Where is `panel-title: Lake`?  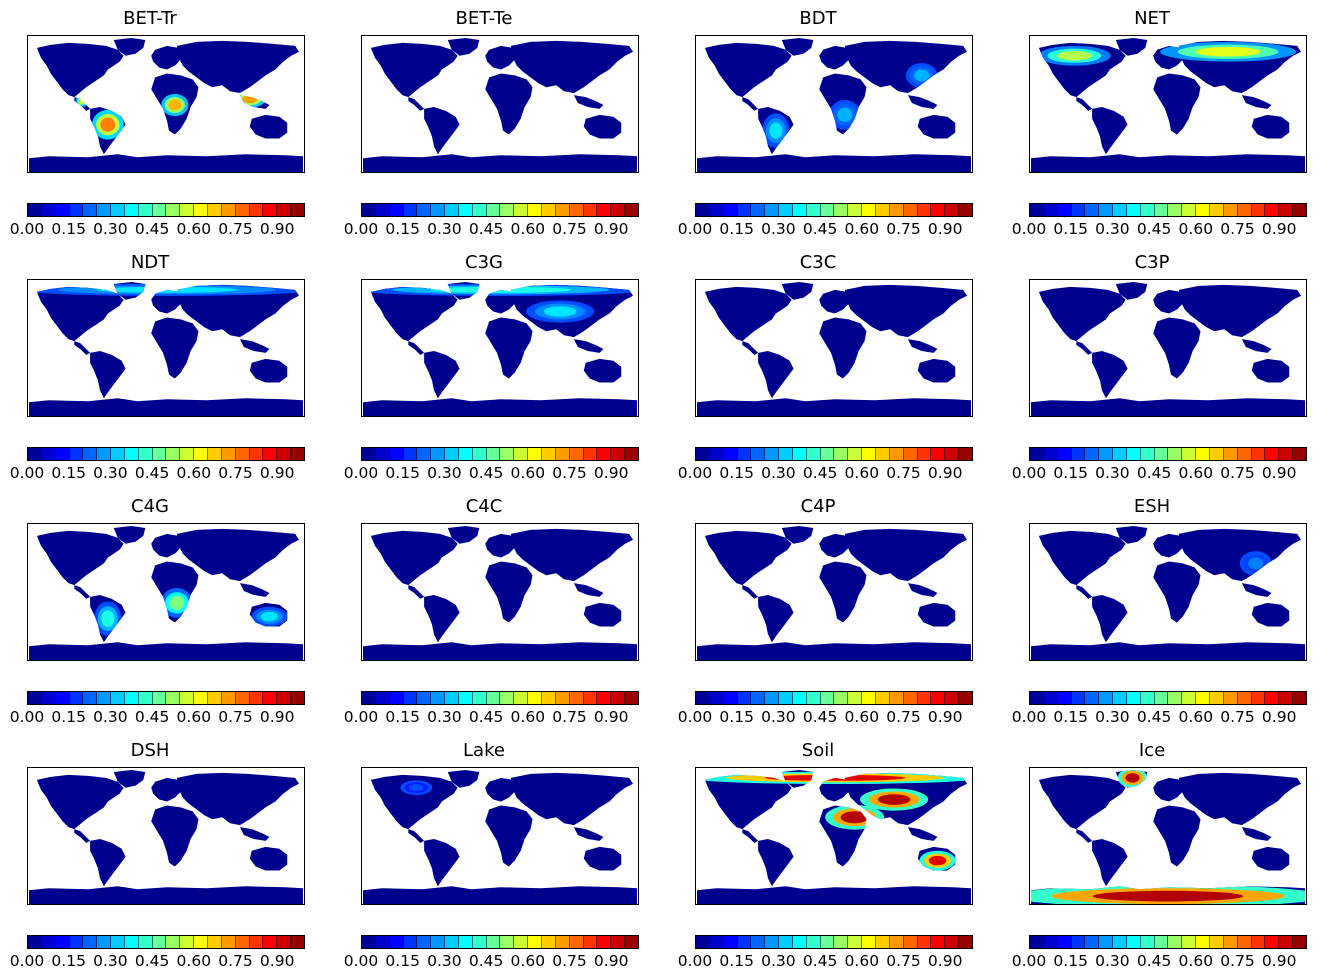
panel-title: Lake is located at coordinates (484, 750).